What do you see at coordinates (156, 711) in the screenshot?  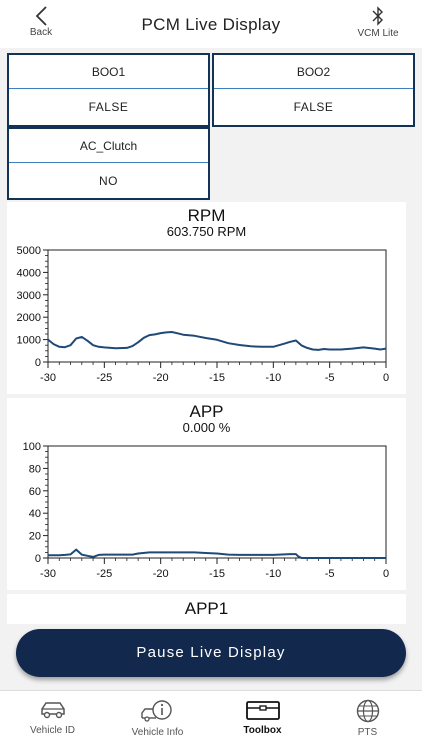 I see `car-info-icon` at bounding box center [156, 711].